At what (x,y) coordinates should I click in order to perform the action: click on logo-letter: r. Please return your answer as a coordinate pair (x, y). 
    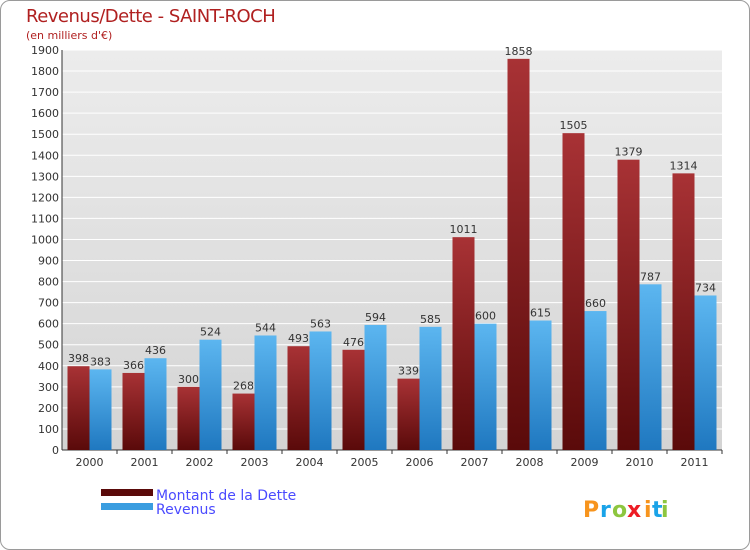
    Looking at the image, I should click on (605, 510).